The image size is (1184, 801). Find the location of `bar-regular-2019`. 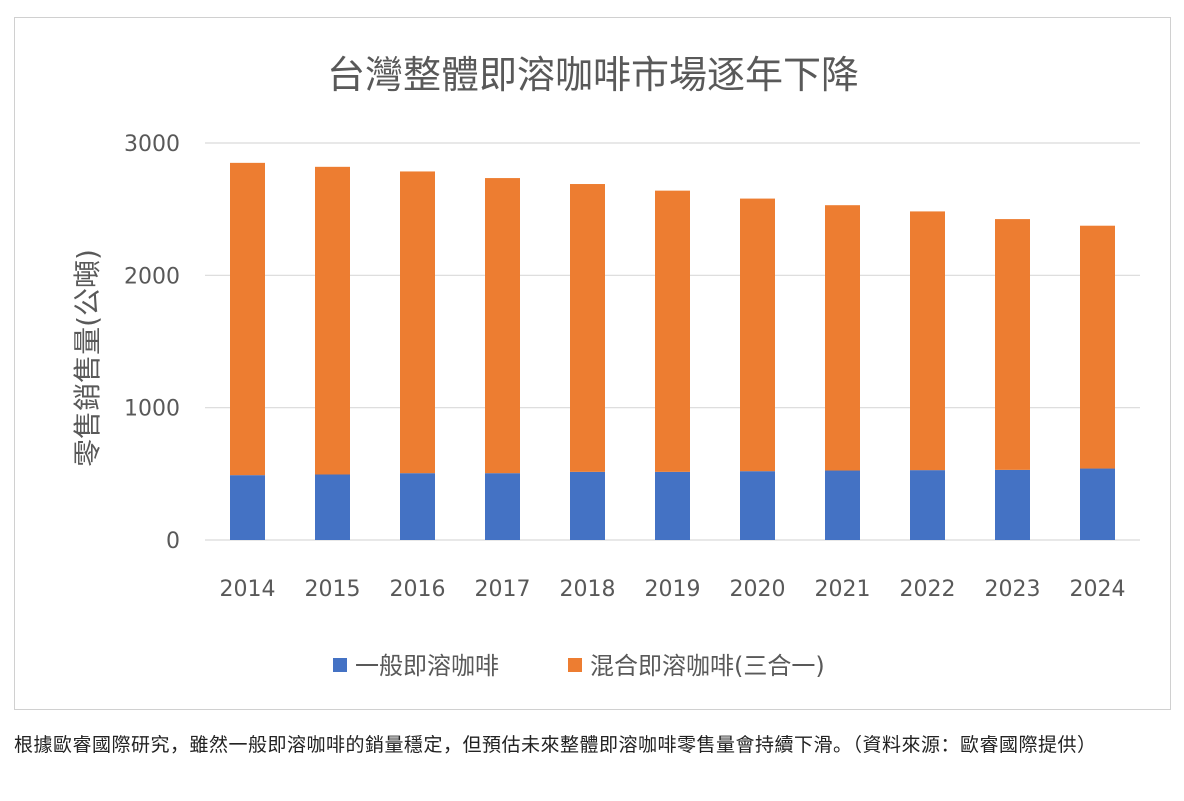

bar-regular-2019 is located at coordinates (672, 505).